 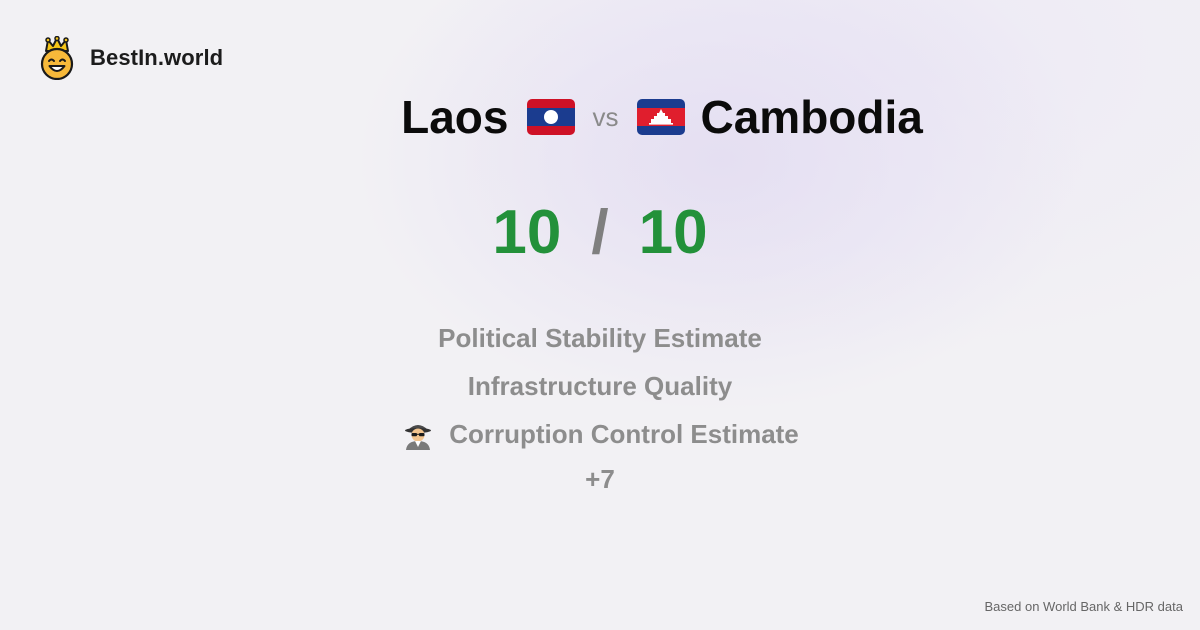 I want to click on score-display: 10 / 10, so click(x=600, y=232).